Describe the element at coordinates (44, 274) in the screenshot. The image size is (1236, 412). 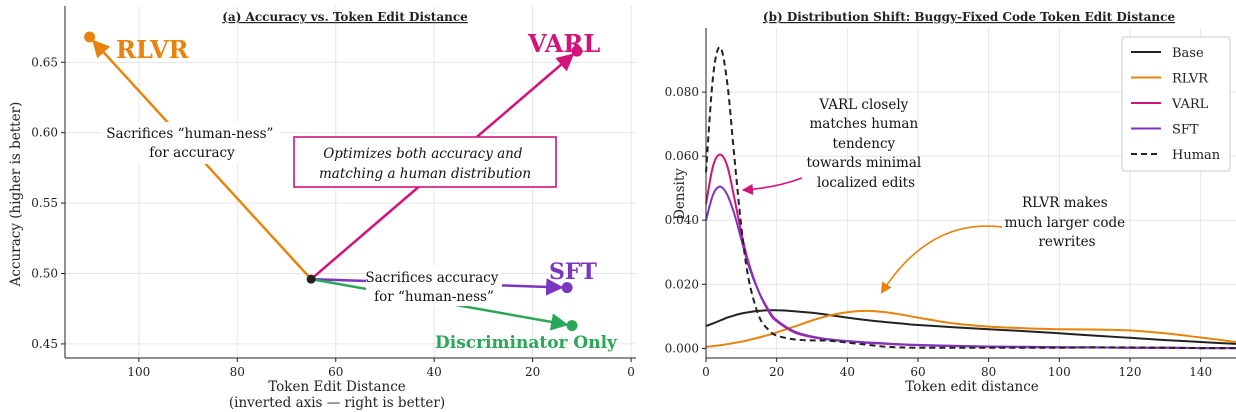
I see `panel-a-ytick-label: 0.50` at that location.